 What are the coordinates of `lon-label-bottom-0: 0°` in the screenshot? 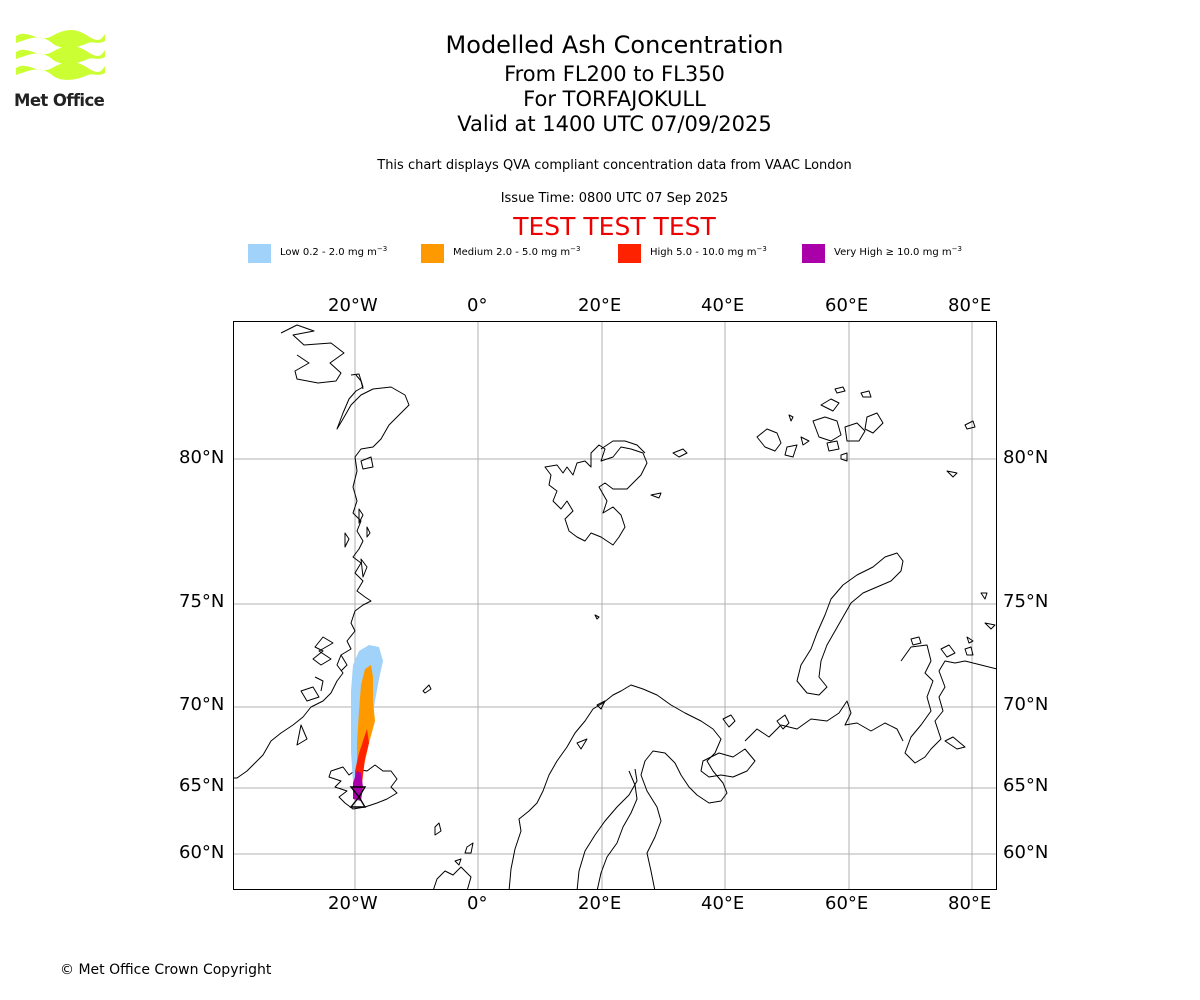 It's located at (477, 903).